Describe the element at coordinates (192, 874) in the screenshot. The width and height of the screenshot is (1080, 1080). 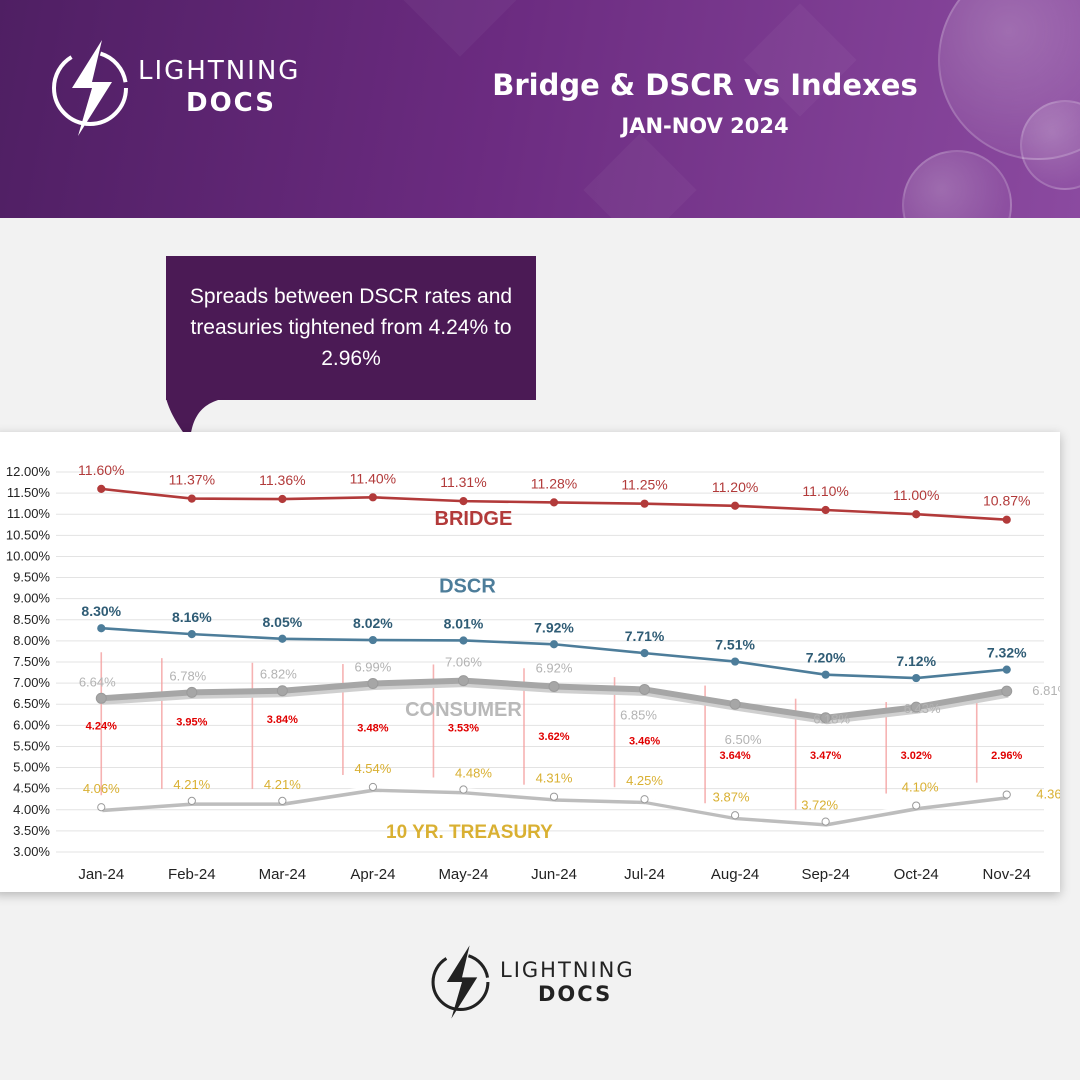
I see `x-tick-label: Feb-24` at that location.